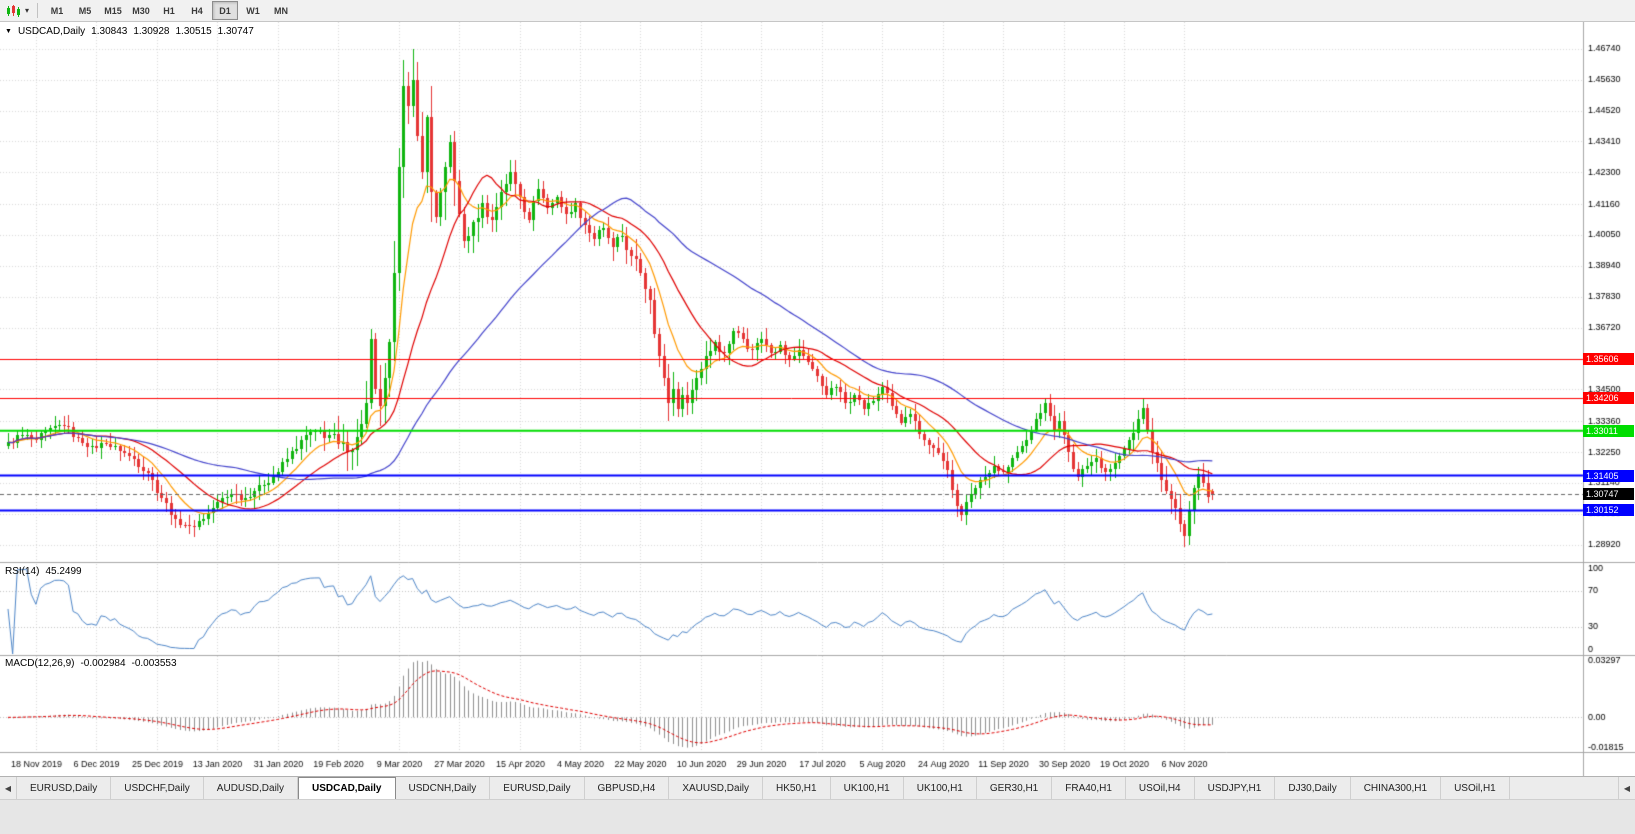 This screenshot has width=1635, height=834. I want to click on macd-name: MACD(12,26,9), so click(40, 663).